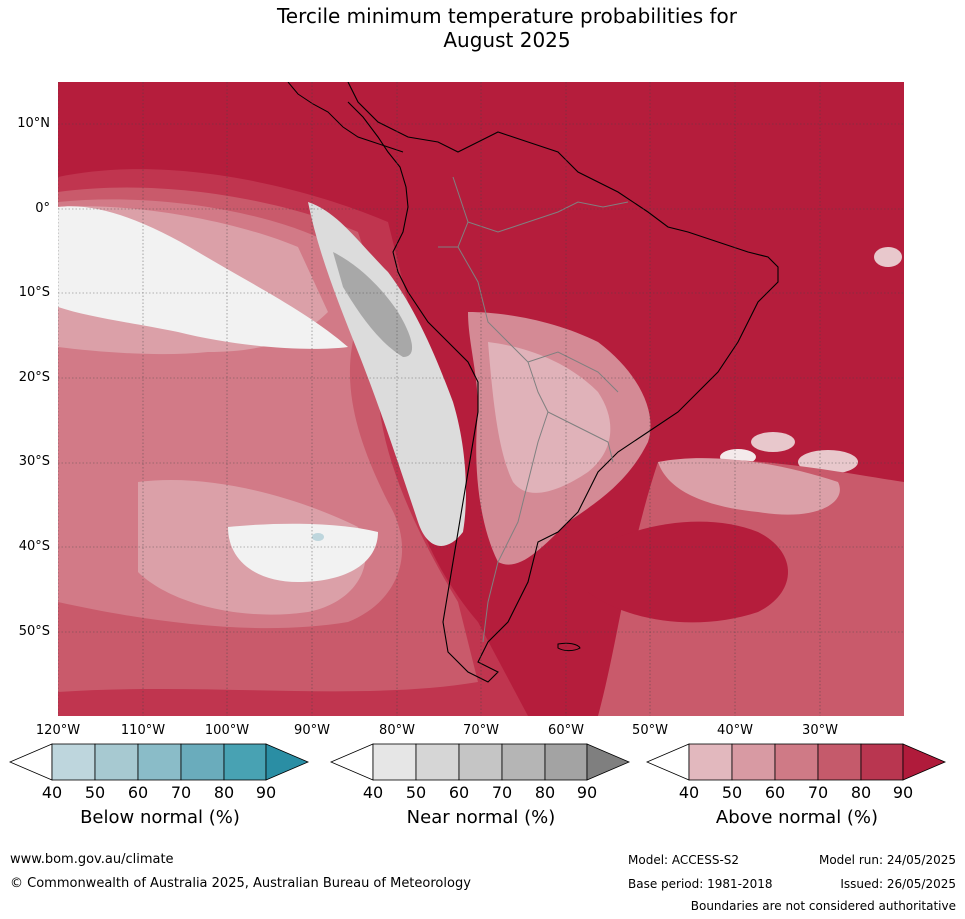 This screenshot has width=965, height=919. What do you see at coordinates (820, 730) in the screenshot?
I see `lon-label-30w: 30°W` at bounding box center [820, 730].